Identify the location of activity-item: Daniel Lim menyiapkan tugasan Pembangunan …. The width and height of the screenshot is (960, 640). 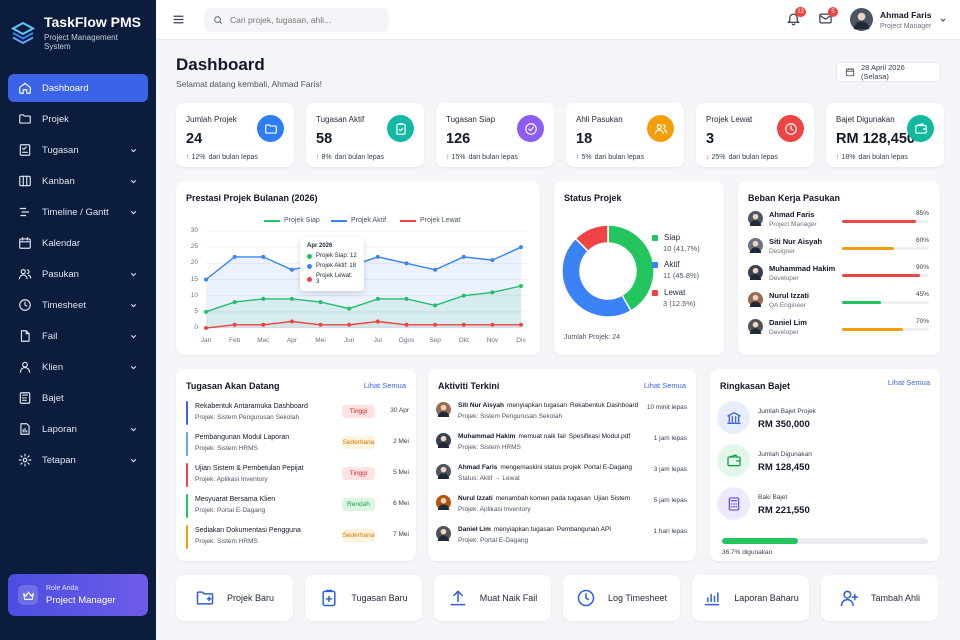
(561, 538).